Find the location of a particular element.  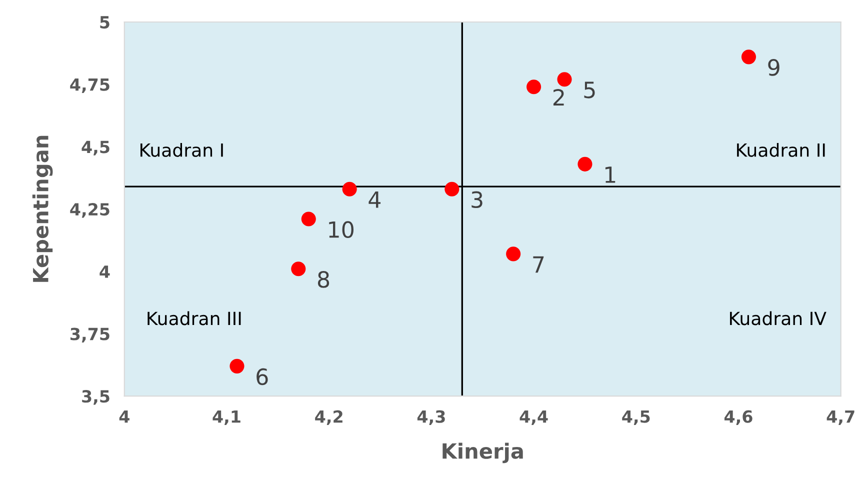

annotation: Kuadran IV is located at coordinates (778, 318).